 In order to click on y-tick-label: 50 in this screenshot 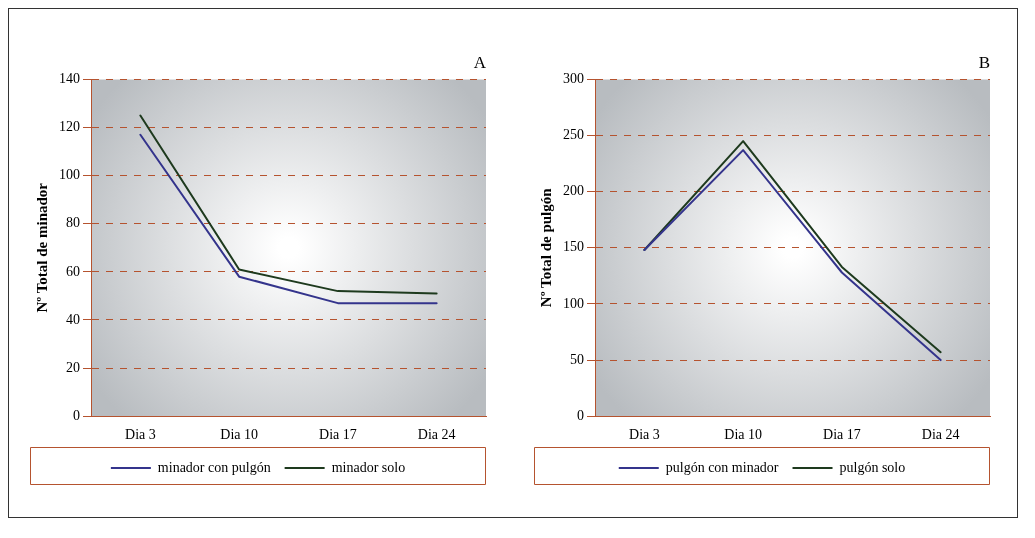, I will do `click(577, 359)`.